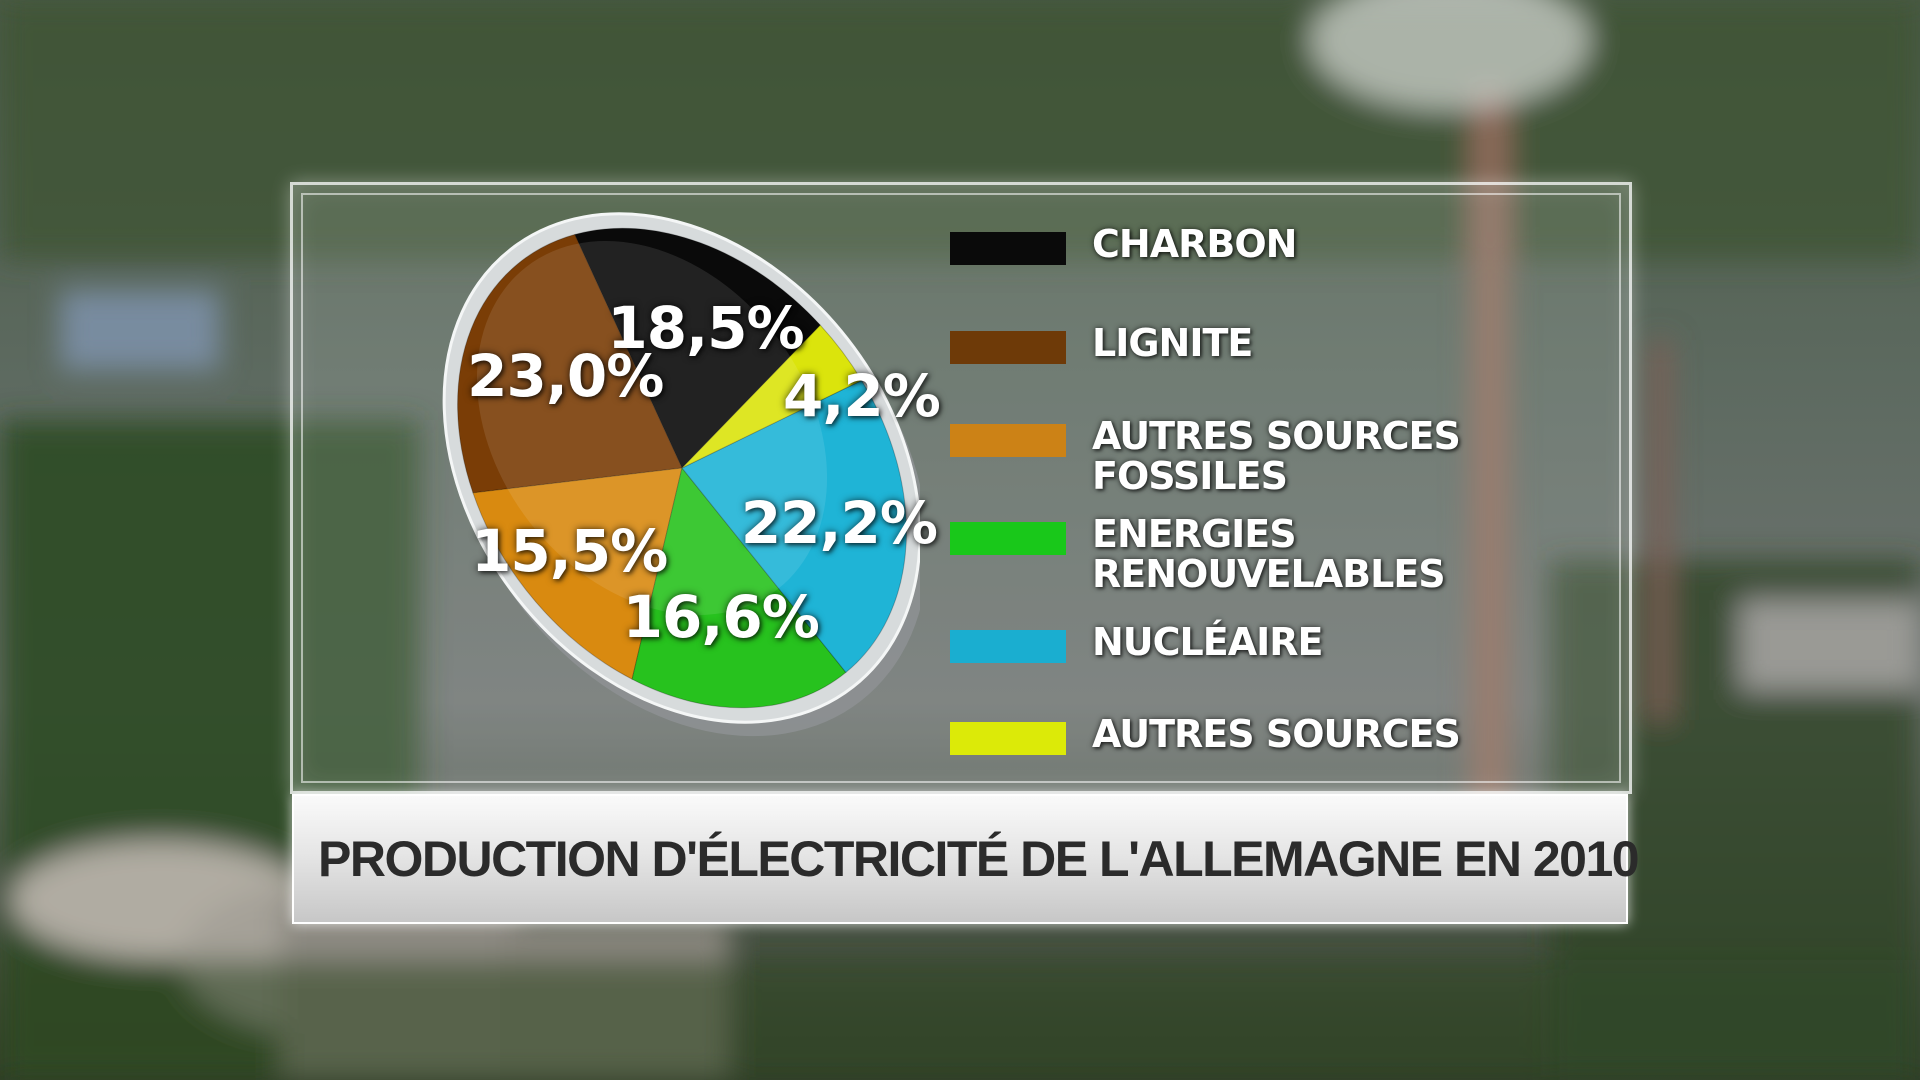 The image size is (1920, 1080). Describe the element at coordinates (565, 375) in the screenshot. I see `pie-label-lignite: 23,0%` at that location.